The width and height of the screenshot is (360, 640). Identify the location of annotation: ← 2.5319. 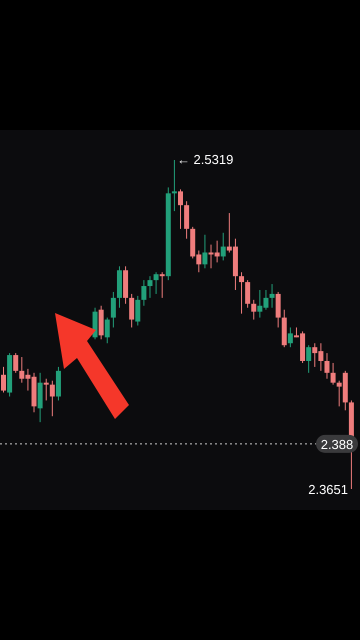
(205, 159).